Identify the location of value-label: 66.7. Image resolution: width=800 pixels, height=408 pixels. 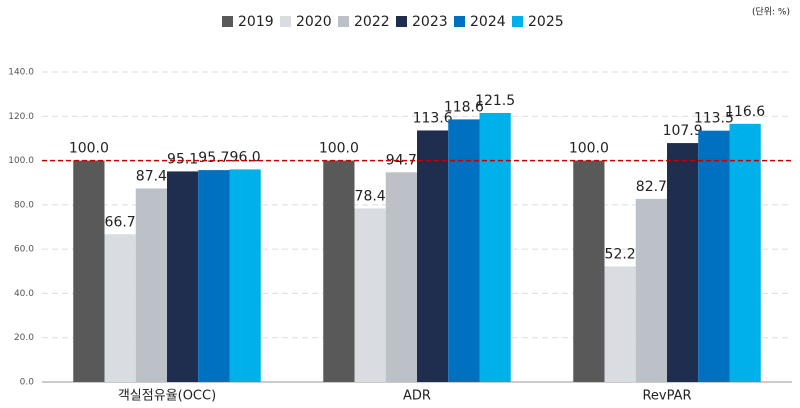
(120, 222).